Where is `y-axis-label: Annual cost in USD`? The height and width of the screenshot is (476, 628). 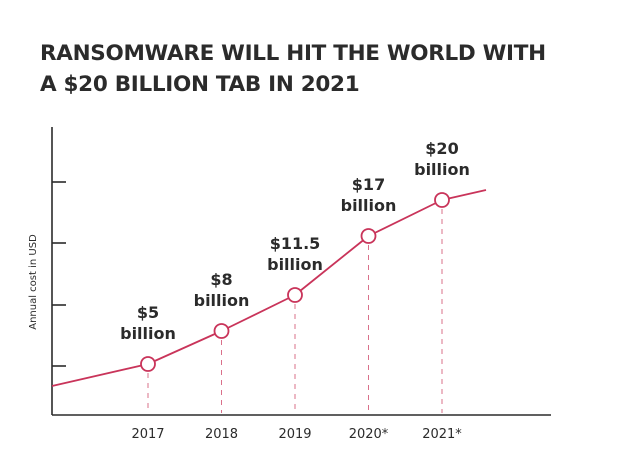 y-axis-label: Annual cost in USD is located at coordinates (33, 282).